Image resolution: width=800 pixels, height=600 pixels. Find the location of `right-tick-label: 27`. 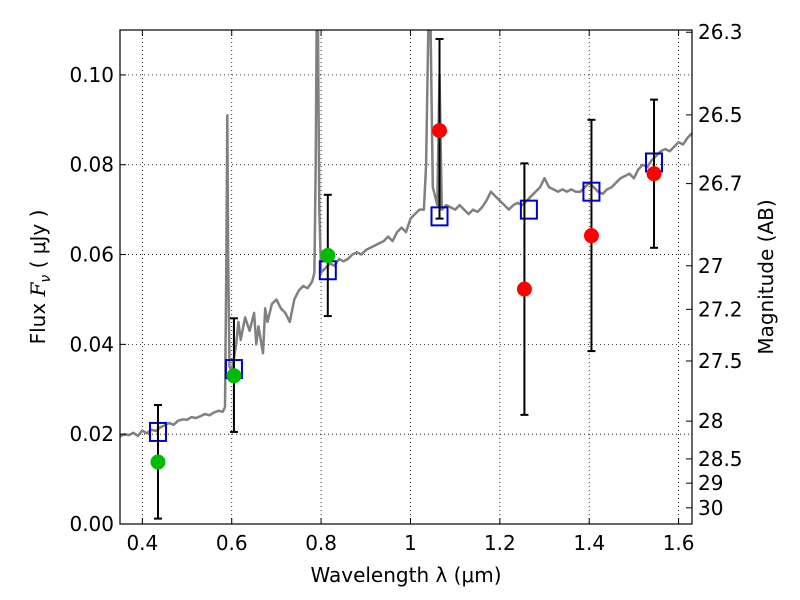

right-tick-label: 27 is located at coordinates (710, 266).